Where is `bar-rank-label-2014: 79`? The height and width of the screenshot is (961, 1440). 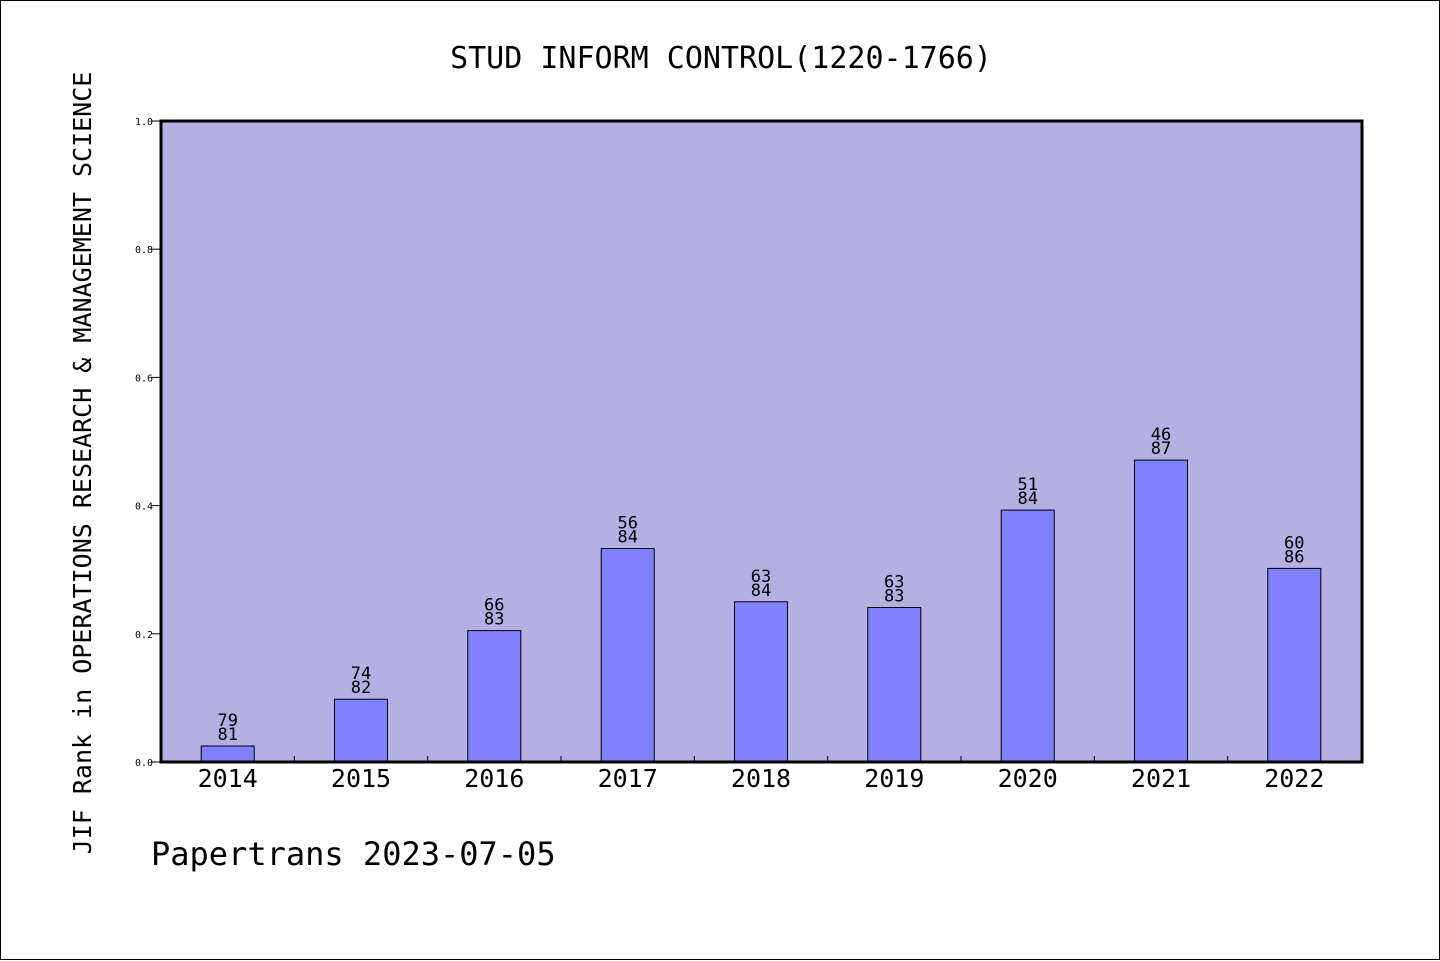 bar-rank-label-2014: 79 is located at coordinates (227, 721).